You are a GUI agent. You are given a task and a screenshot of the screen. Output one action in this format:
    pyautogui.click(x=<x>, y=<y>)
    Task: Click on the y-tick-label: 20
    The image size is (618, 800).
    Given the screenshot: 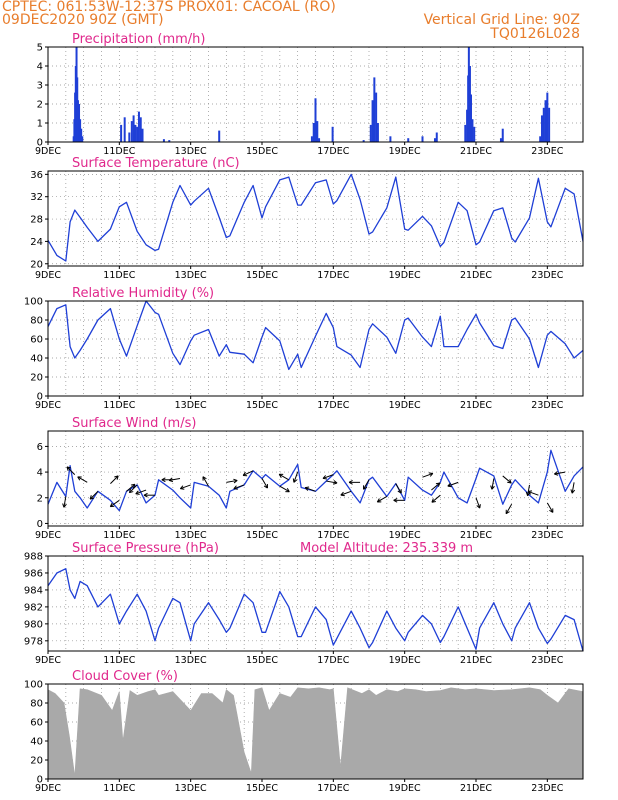 What is the action you would take?
    pyautogui.click(x=36, y=761)
    